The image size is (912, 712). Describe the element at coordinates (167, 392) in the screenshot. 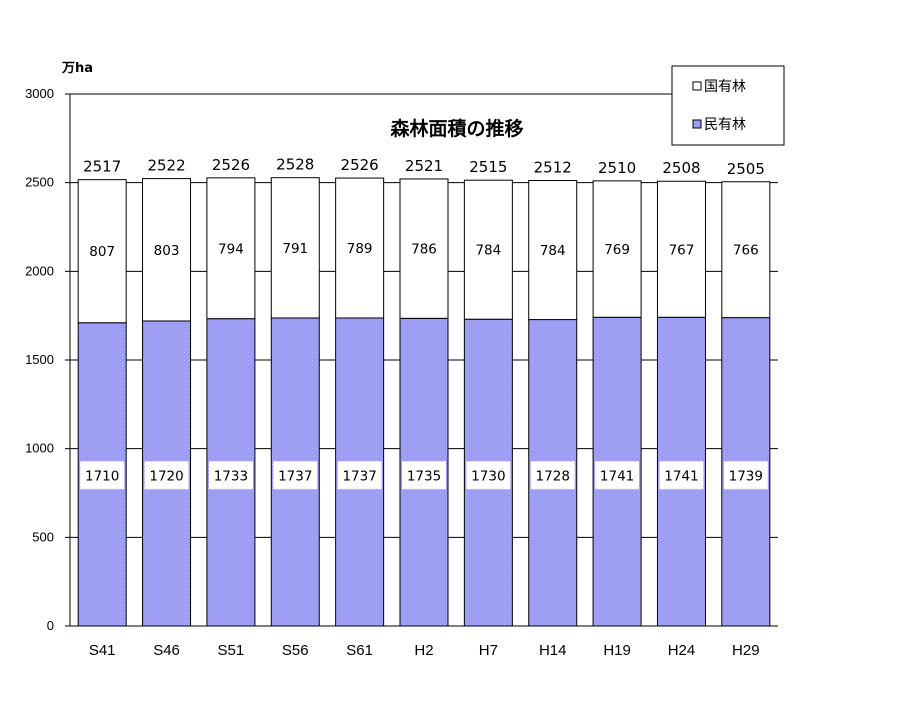

I see `bar-group-S46: 1720 803 2522` at that location.